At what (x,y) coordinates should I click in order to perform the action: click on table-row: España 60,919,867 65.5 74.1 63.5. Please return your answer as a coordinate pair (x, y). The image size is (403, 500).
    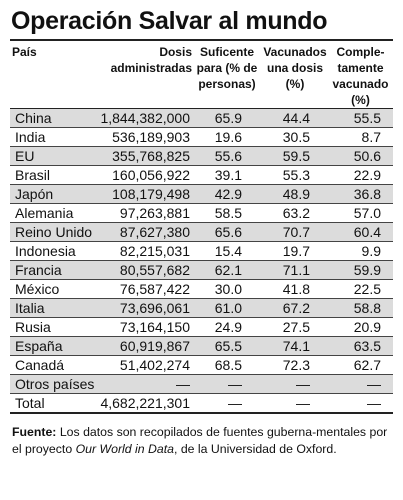
    Looking at the image, I should click on (201, 346).